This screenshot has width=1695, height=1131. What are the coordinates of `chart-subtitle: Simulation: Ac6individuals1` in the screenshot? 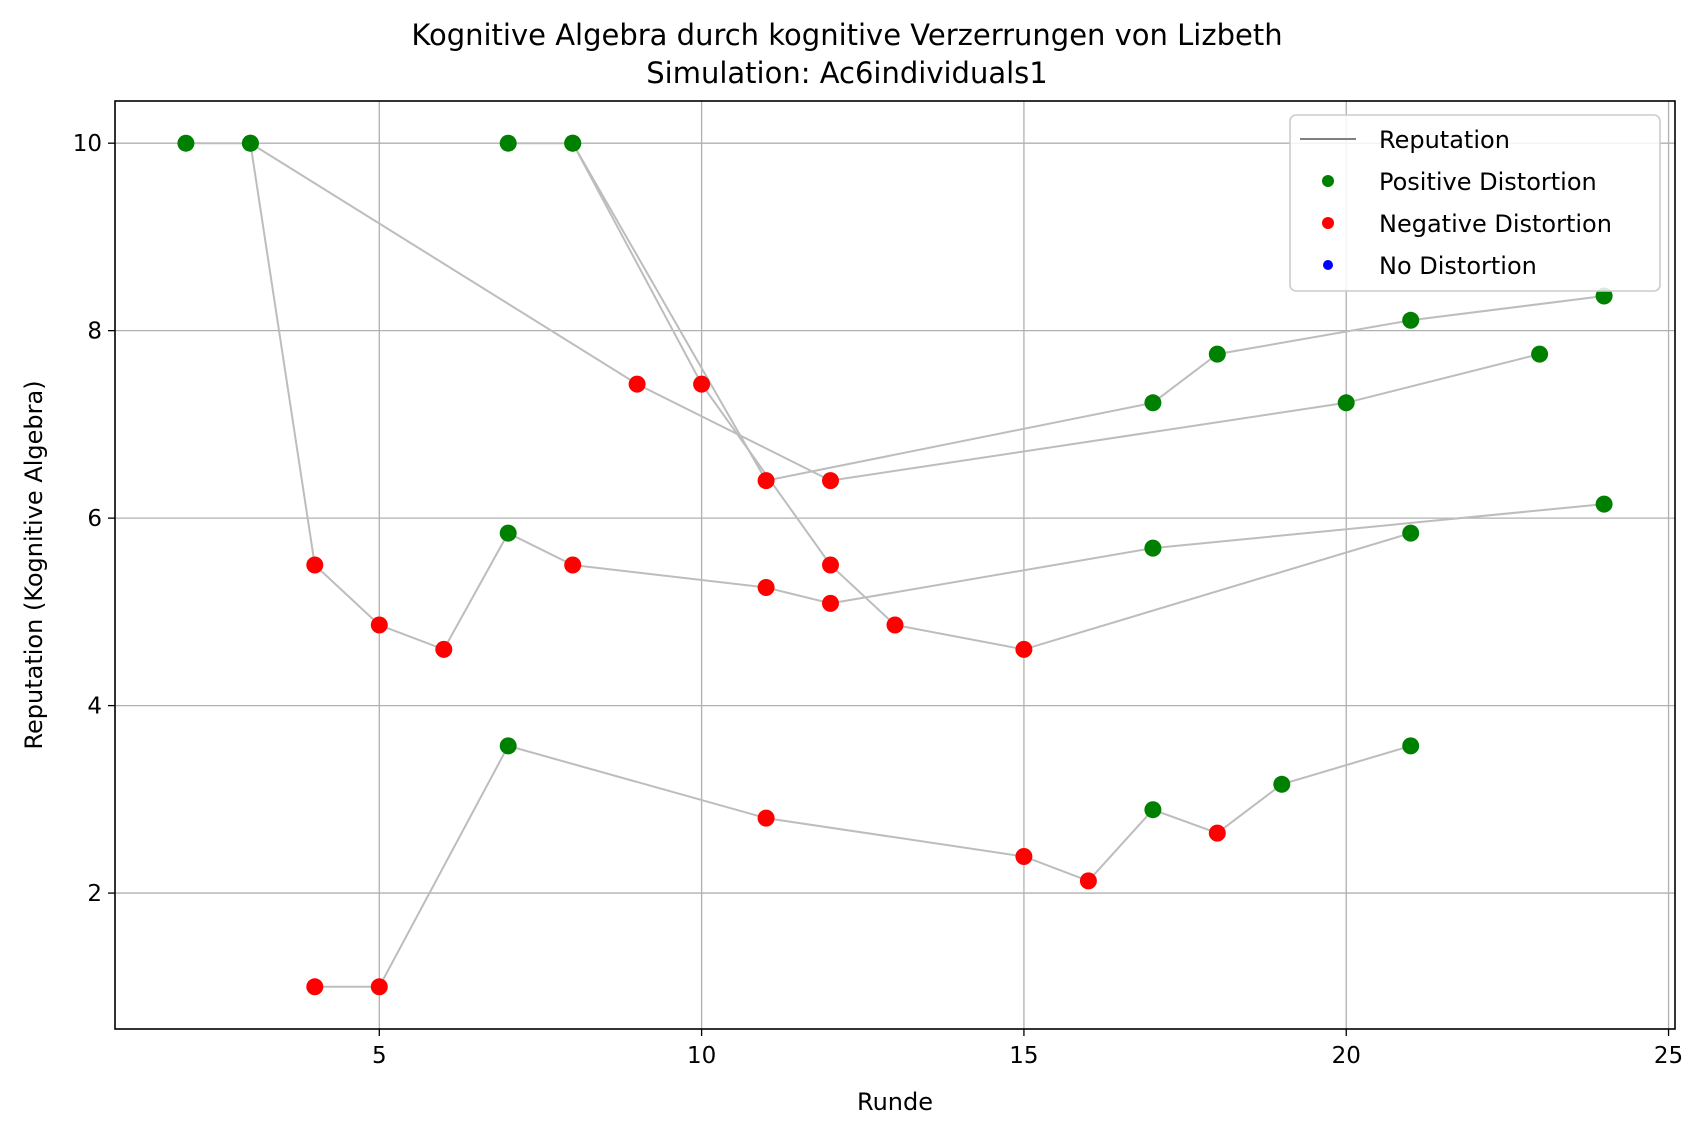 It's located at (846, 73).